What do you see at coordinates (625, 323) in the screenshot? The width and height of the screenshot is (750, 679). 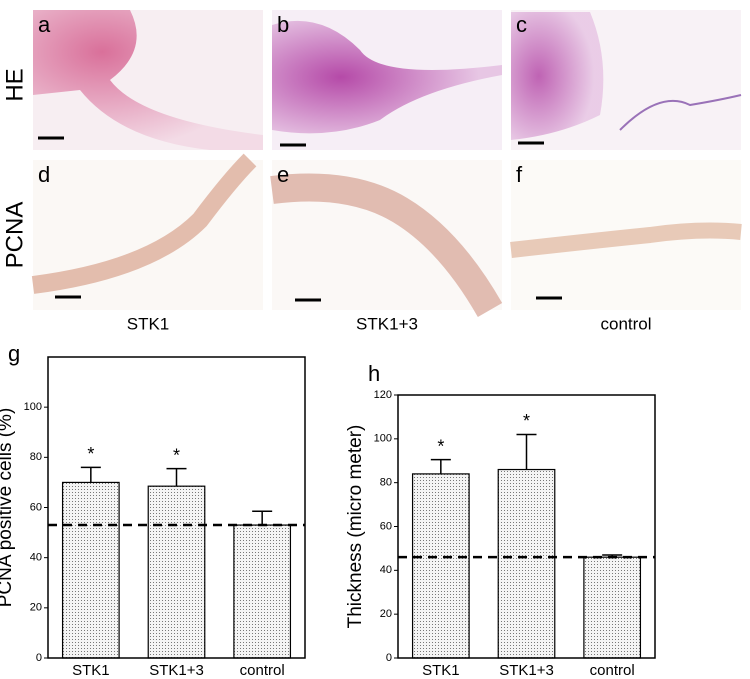 I see `column-label: control` at bounding box center [625, 323].